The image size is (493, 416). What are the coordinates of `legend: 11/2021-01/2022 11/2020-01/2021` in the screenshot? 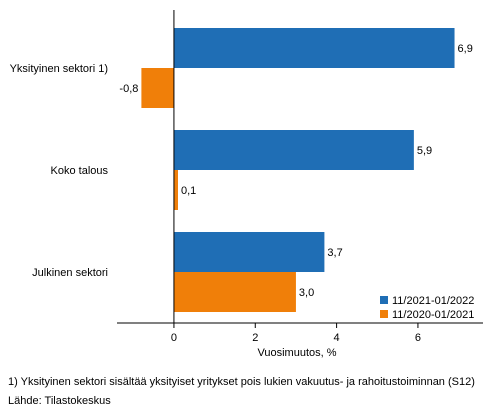 It's located at (427, 308).